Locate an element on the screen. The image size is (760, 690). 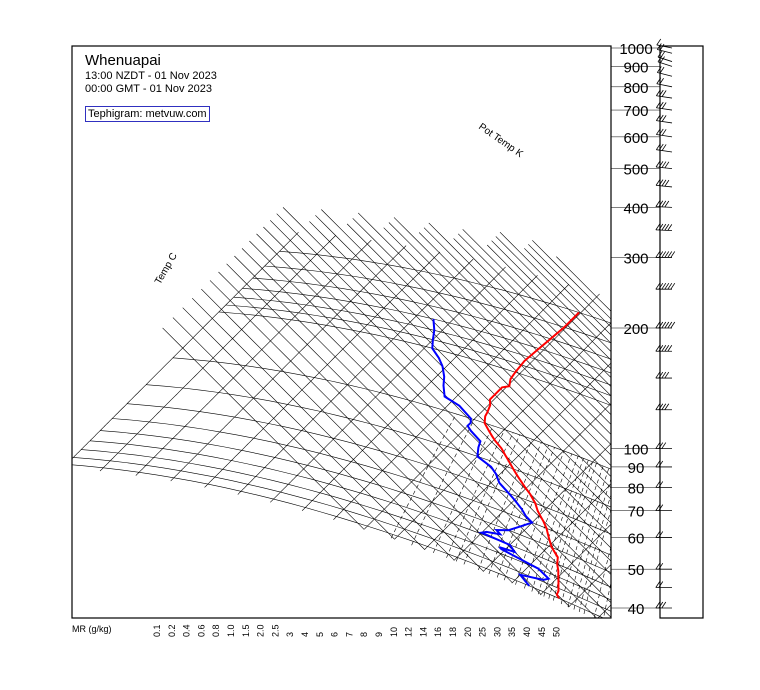
mixing-ratio-label: 0.8 is located at coordinates (216, 630).